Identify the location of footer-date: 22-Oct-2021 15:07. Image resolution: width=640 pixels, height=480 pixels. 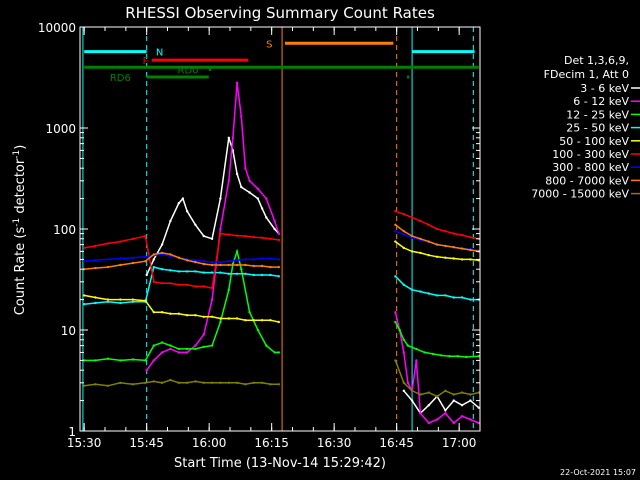
(598, 472).